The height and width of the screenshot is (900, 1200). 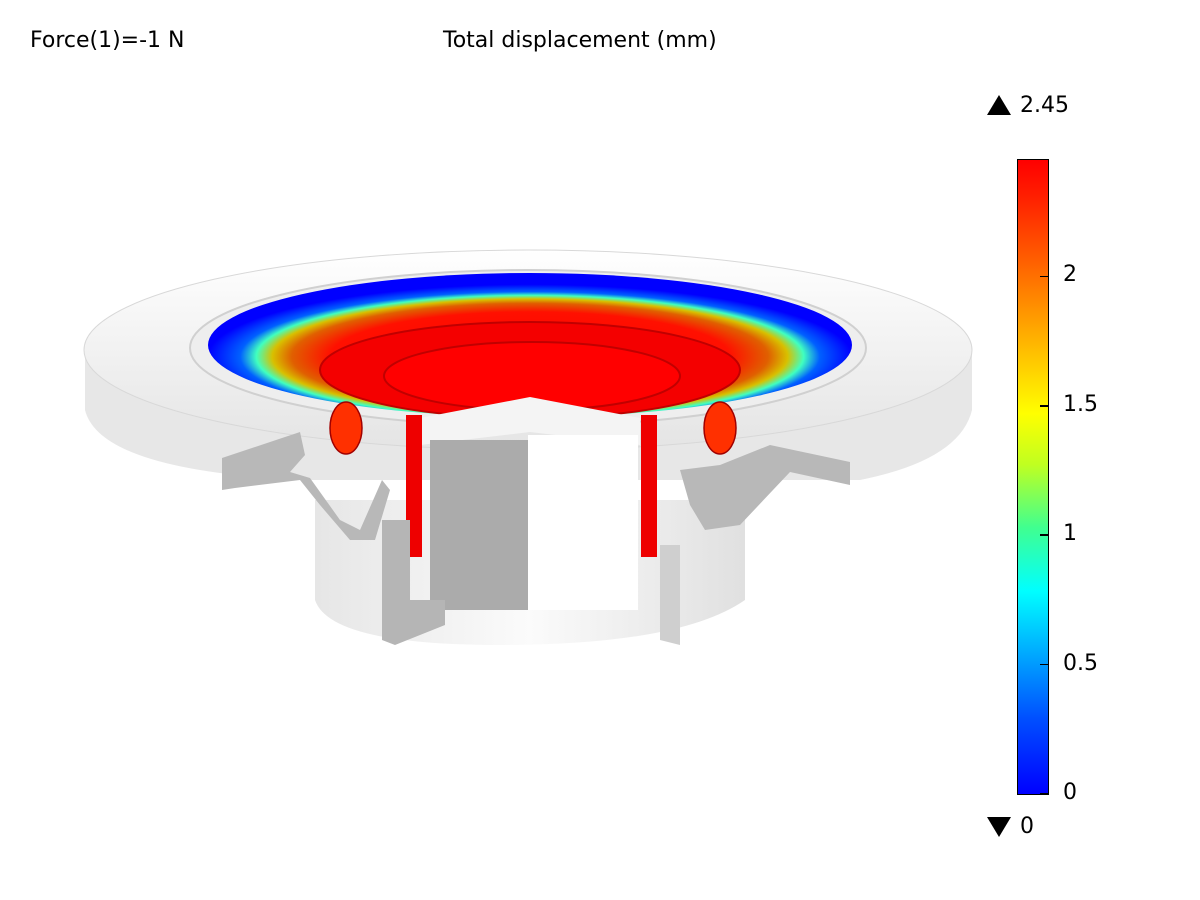 I want to click on center-pole-face, so click(x=583, y=522).